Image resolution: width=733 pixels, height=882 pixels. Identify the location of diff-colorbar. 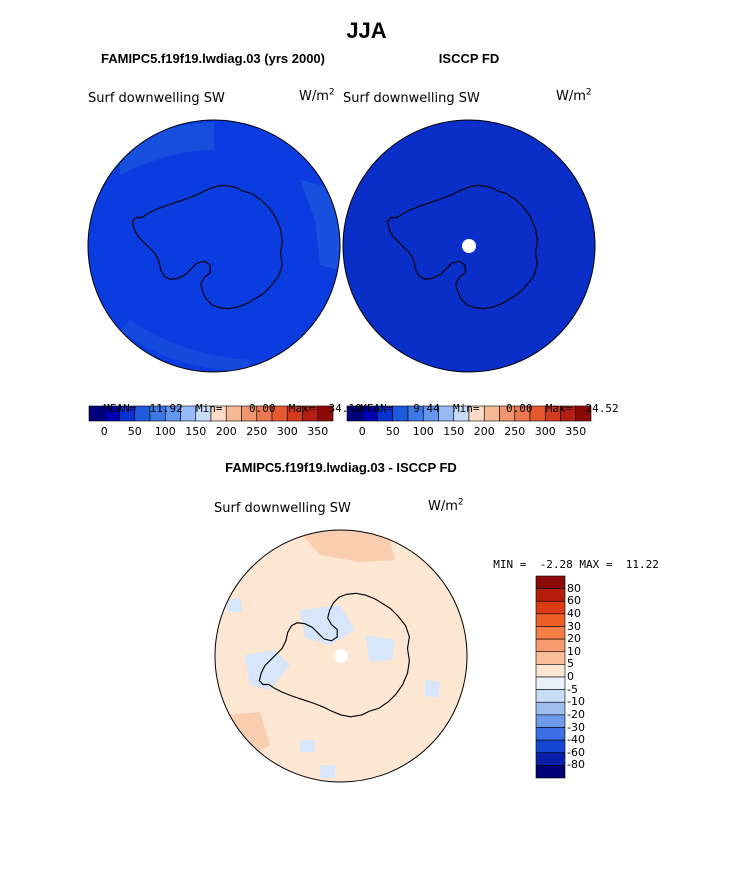
(550, 677).